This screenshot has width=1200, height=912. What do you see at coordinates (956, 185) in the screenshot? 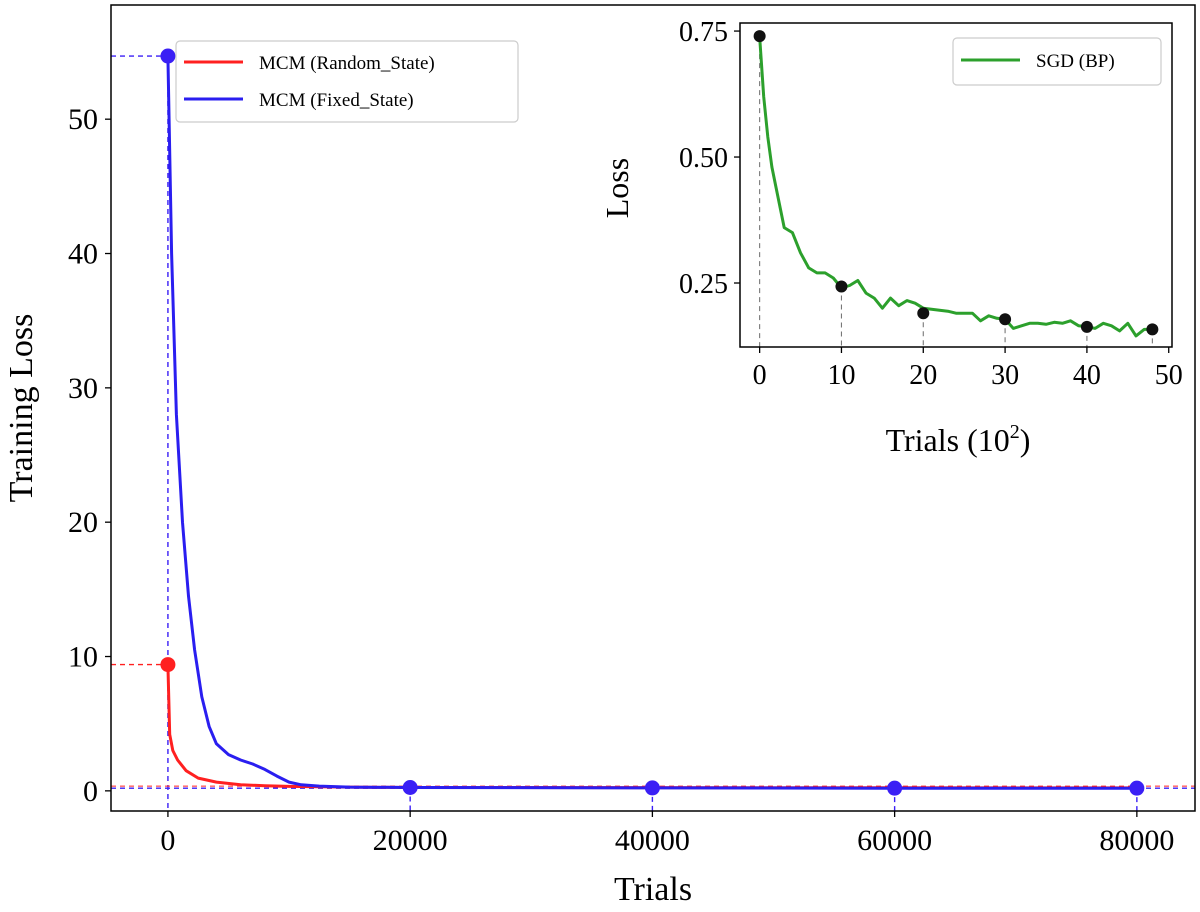
I see `inset-plot-frame` at bounding box center [956, 185].